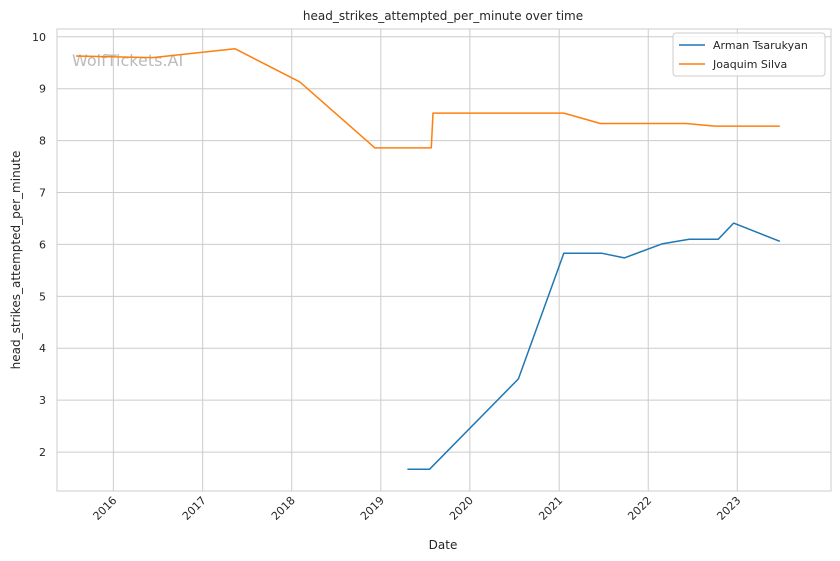 This screenshot has width=840, height=561. What do you see at coordinates (127, 60) in the screenshot?
I see `watermark-text: WolfTickets.AI` at bounding box center [127, 60].